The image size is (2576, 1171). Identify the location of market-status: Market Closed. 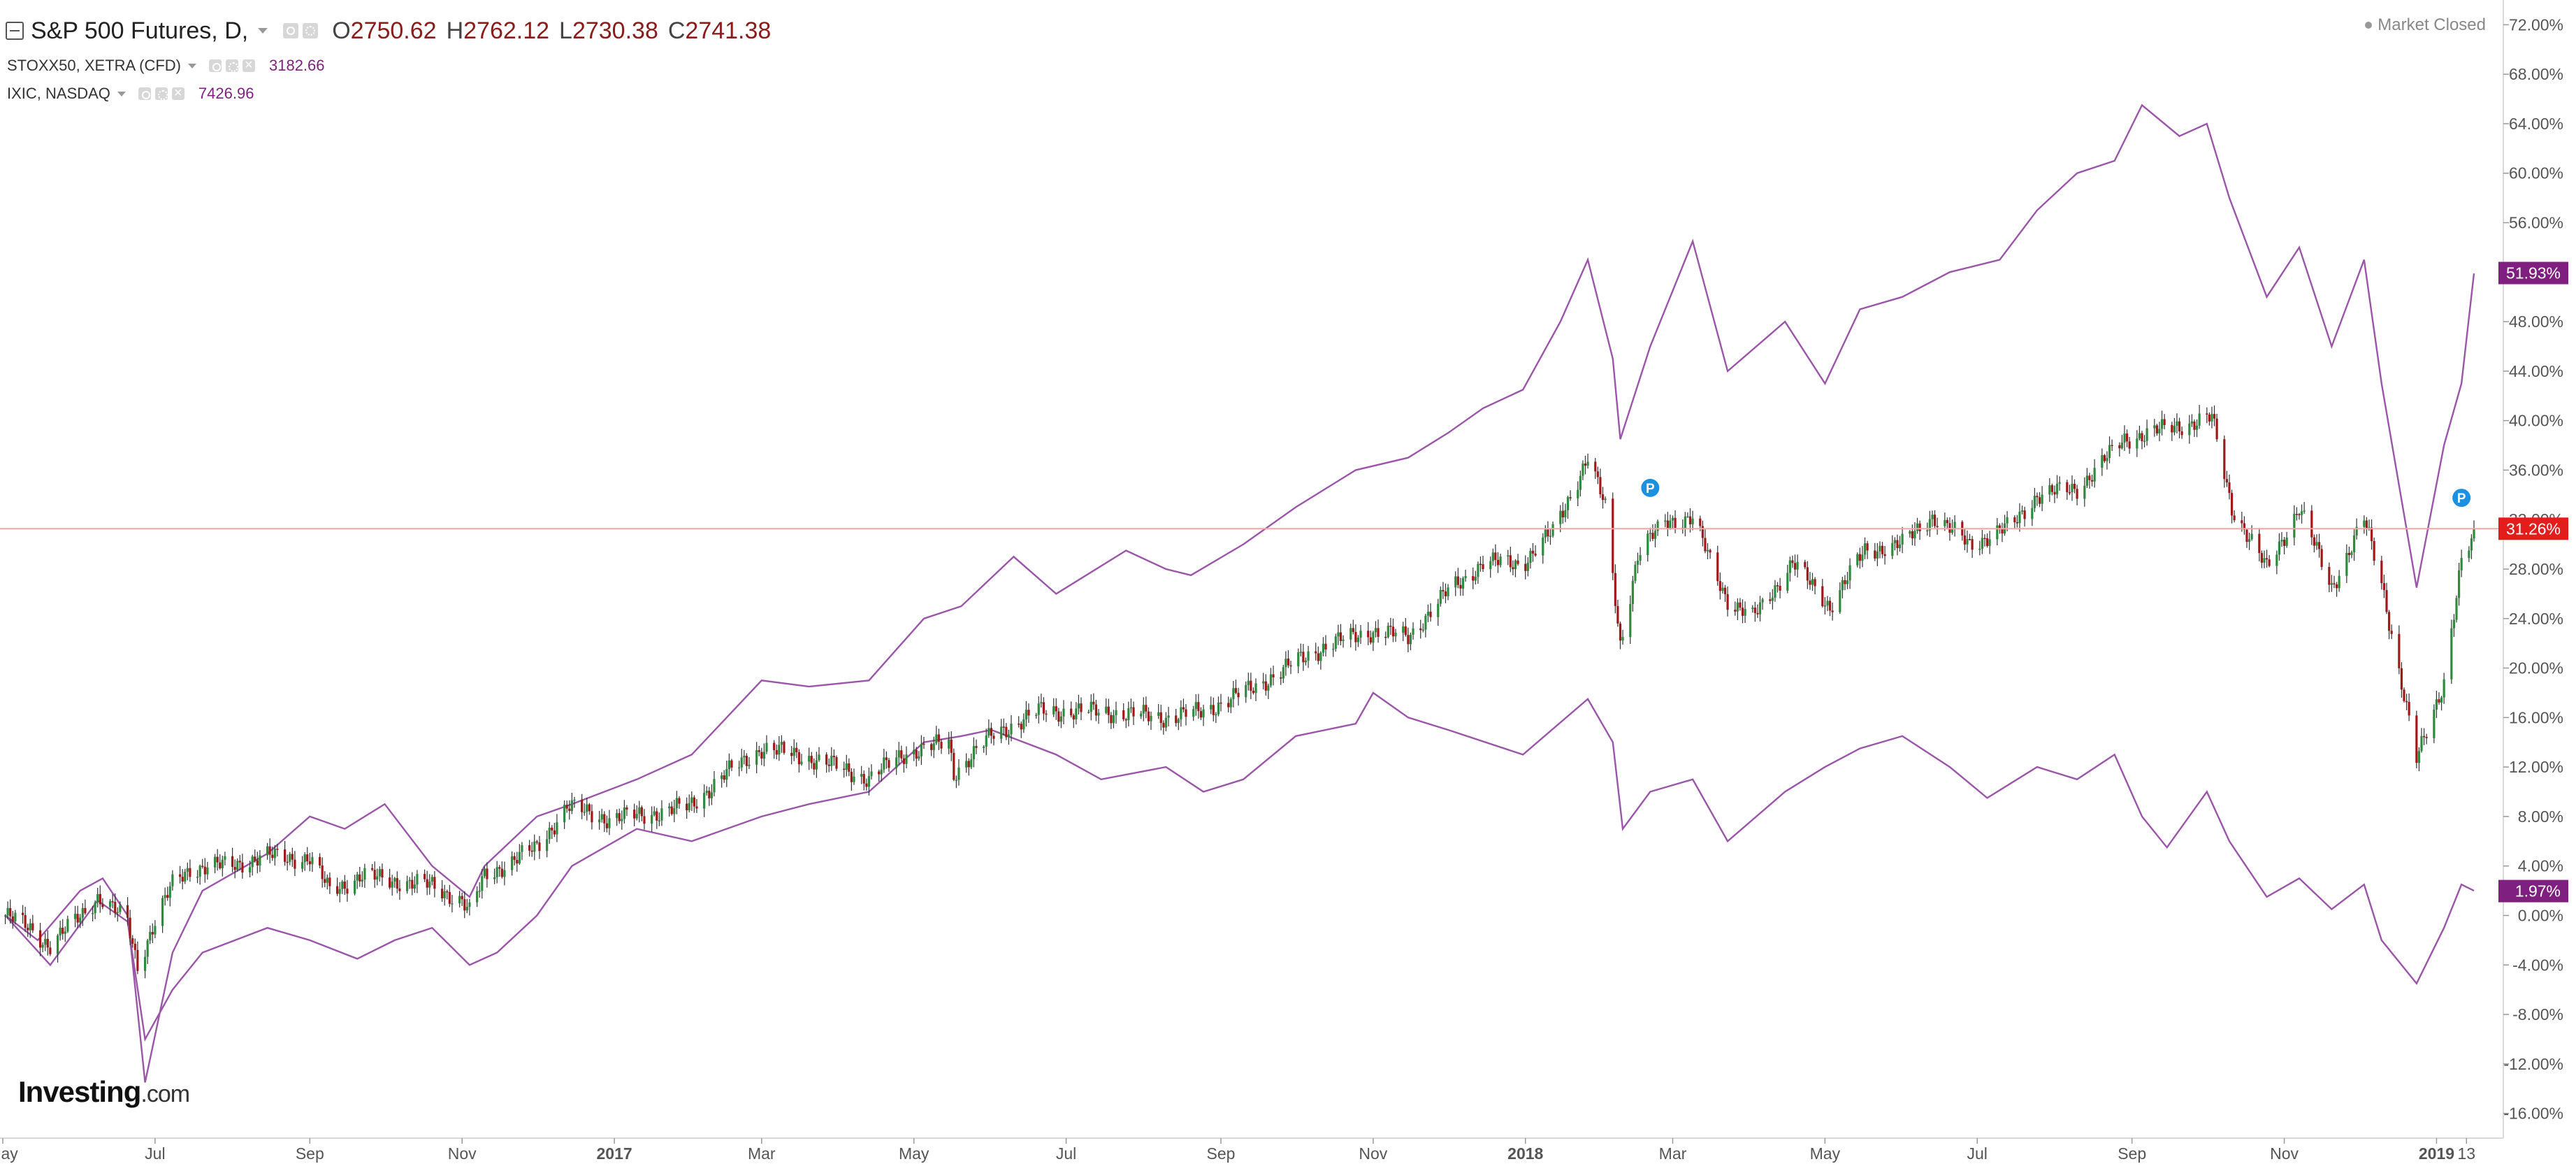
(2425, 25).